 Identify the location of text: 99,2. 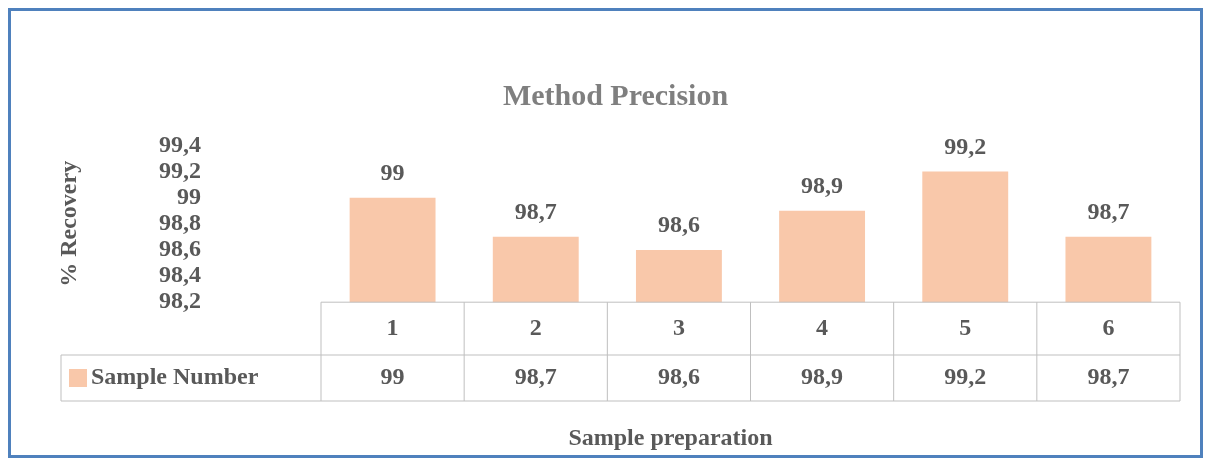
(965, 145).